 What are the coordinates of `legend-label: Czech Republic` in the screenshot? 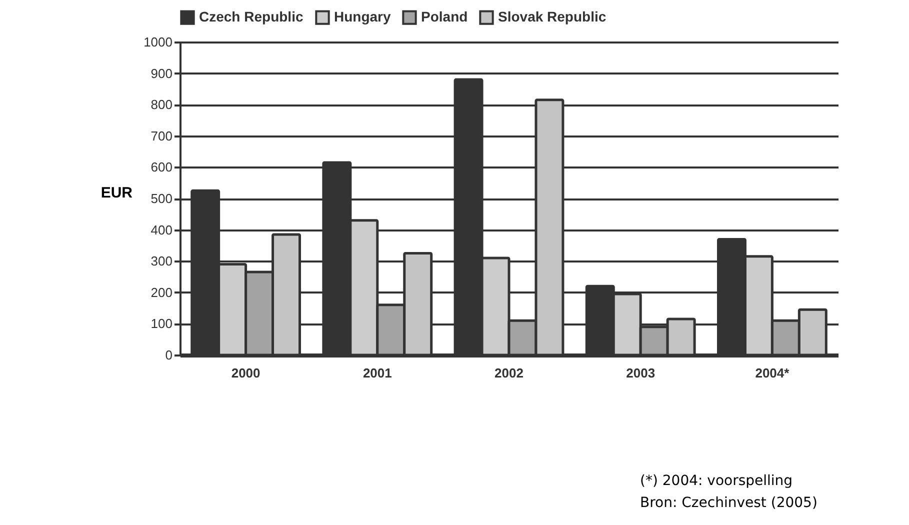 It's located at (251, 16).